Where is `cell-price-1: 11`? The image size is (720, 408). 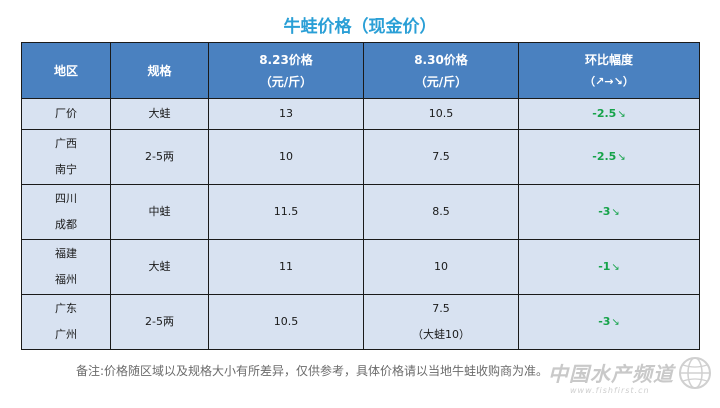 cell-price-1: 11 is located at coordinates (286, 267).